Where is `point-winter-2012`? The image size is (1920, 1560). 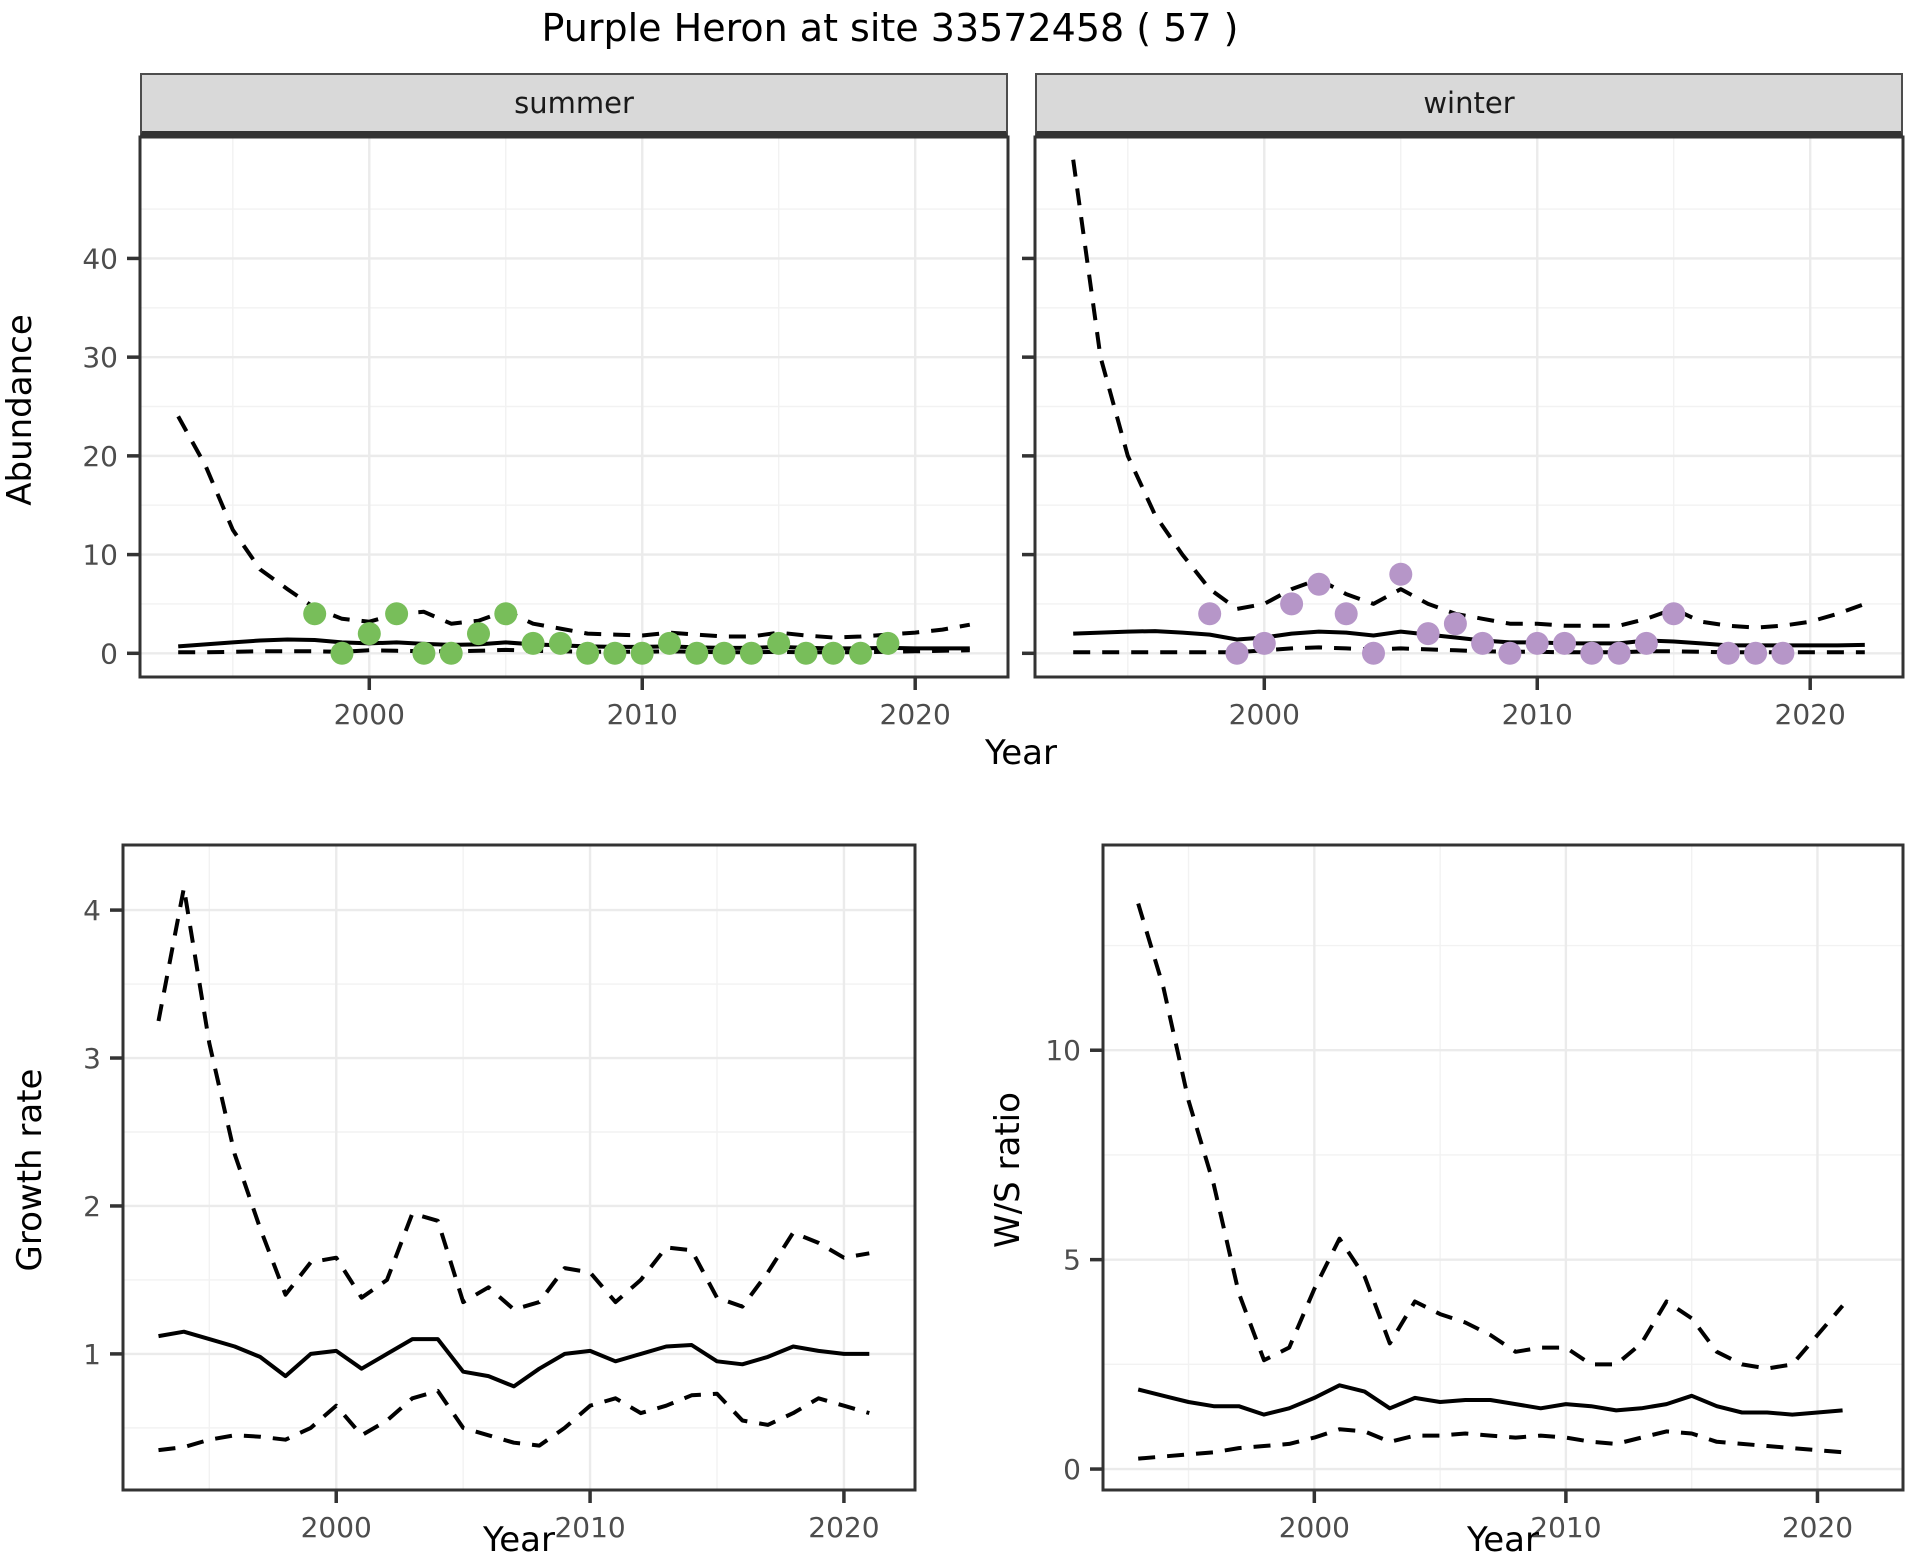 point-winter-2012 is located at coordinates (1592, 653).